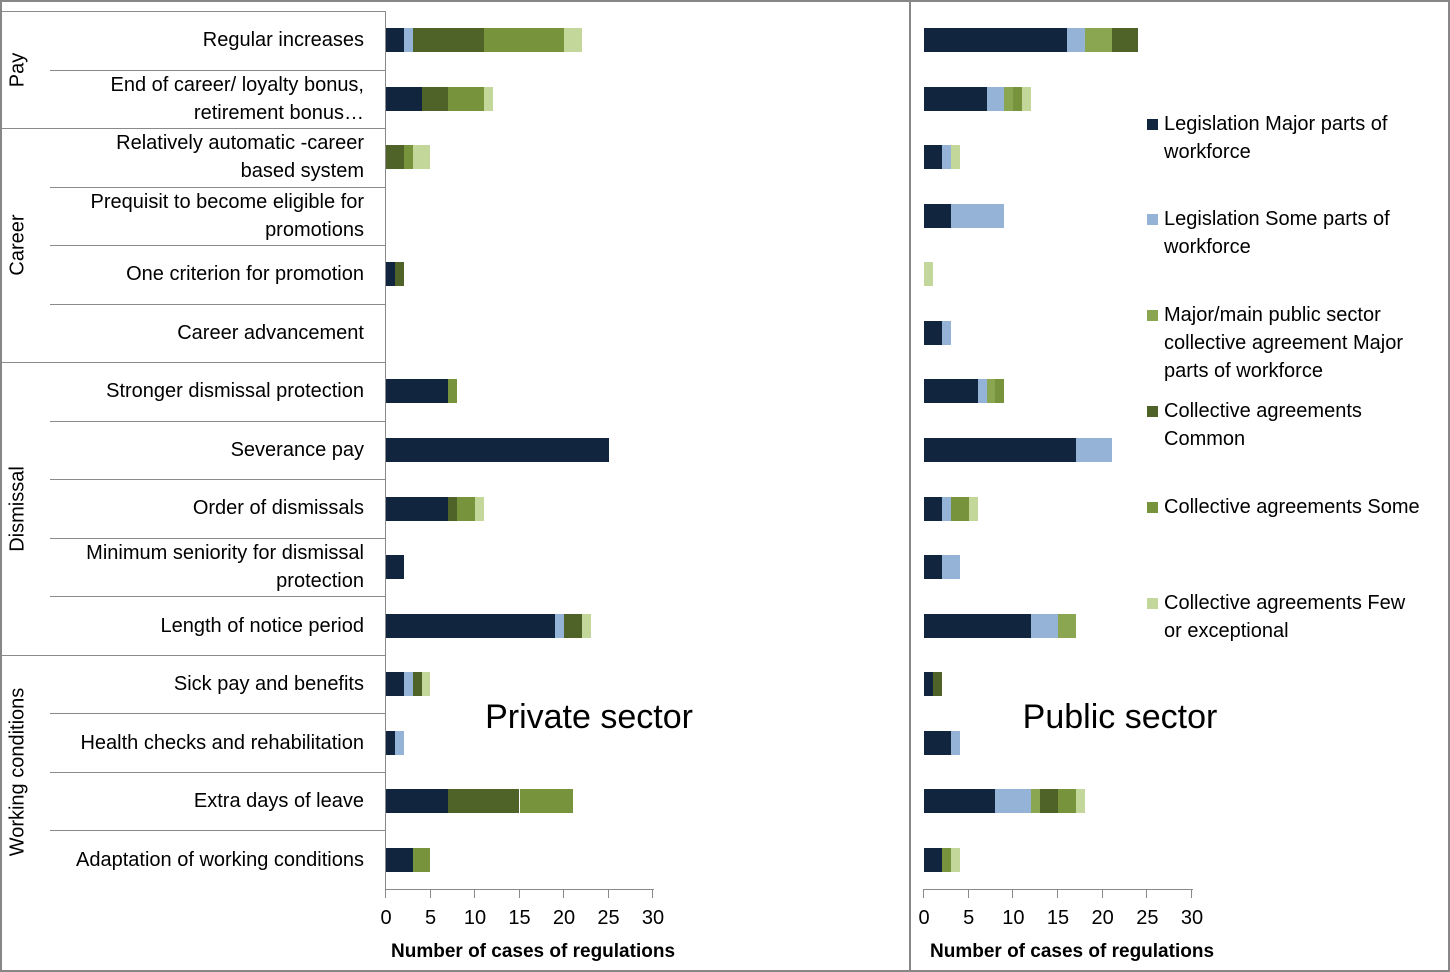 The image size is (1450, 972). What do you see at coordinates (278, 801) in the screenshot?
I see `row-label: Extra days of leave` at bounding box center [278, 801].